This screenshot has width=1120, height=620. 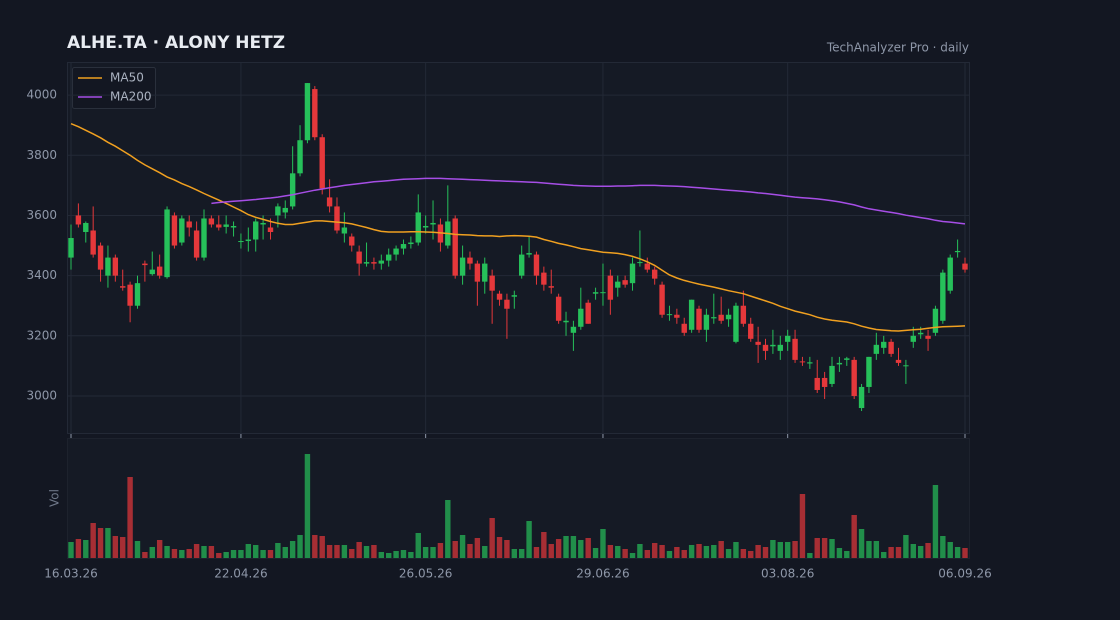 I want to click on x-tick-label: 29.06.26, so click(x=602, y=574).